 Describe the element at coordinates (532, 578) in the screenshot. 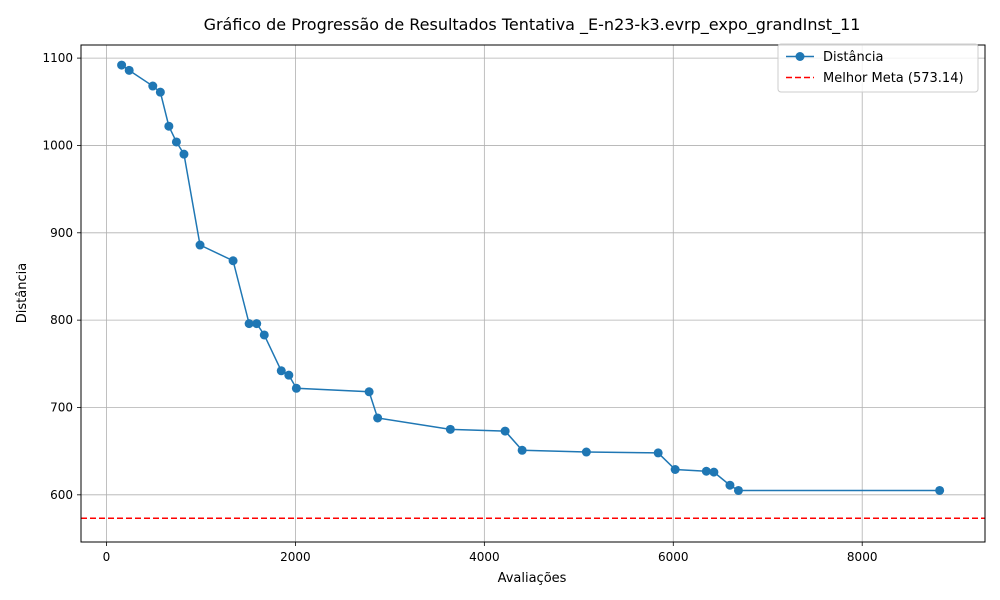

I see `x-axis-label: Avaliações` at that location.